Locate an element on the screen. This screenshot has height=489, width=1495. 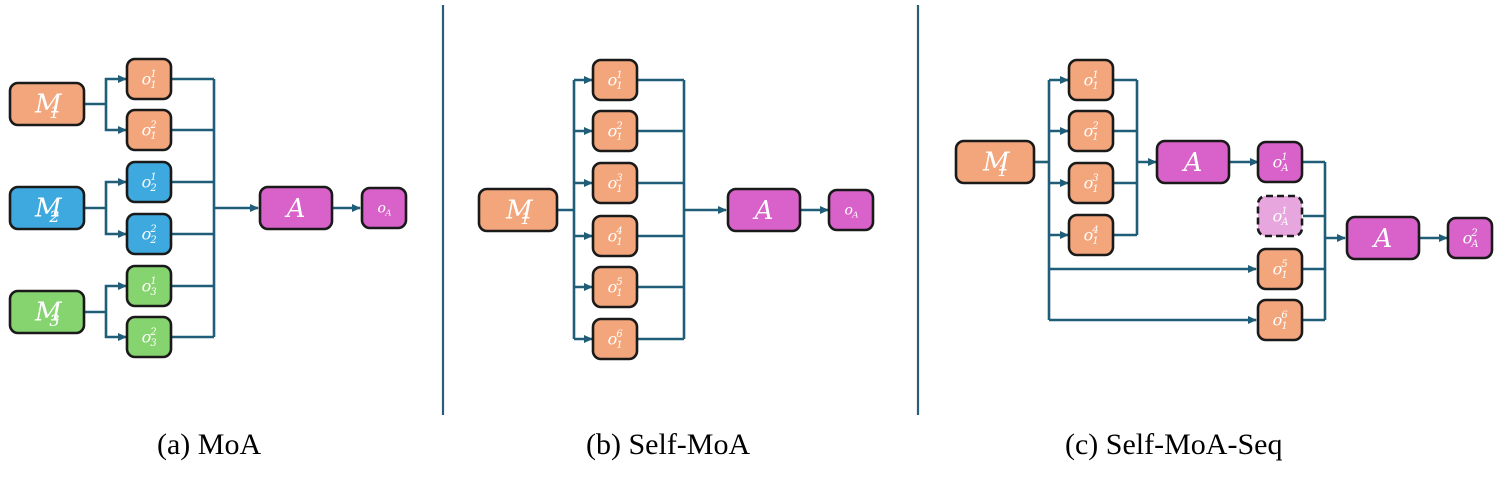
aggregator-1-label: A is located at coordinates (1192, 163).